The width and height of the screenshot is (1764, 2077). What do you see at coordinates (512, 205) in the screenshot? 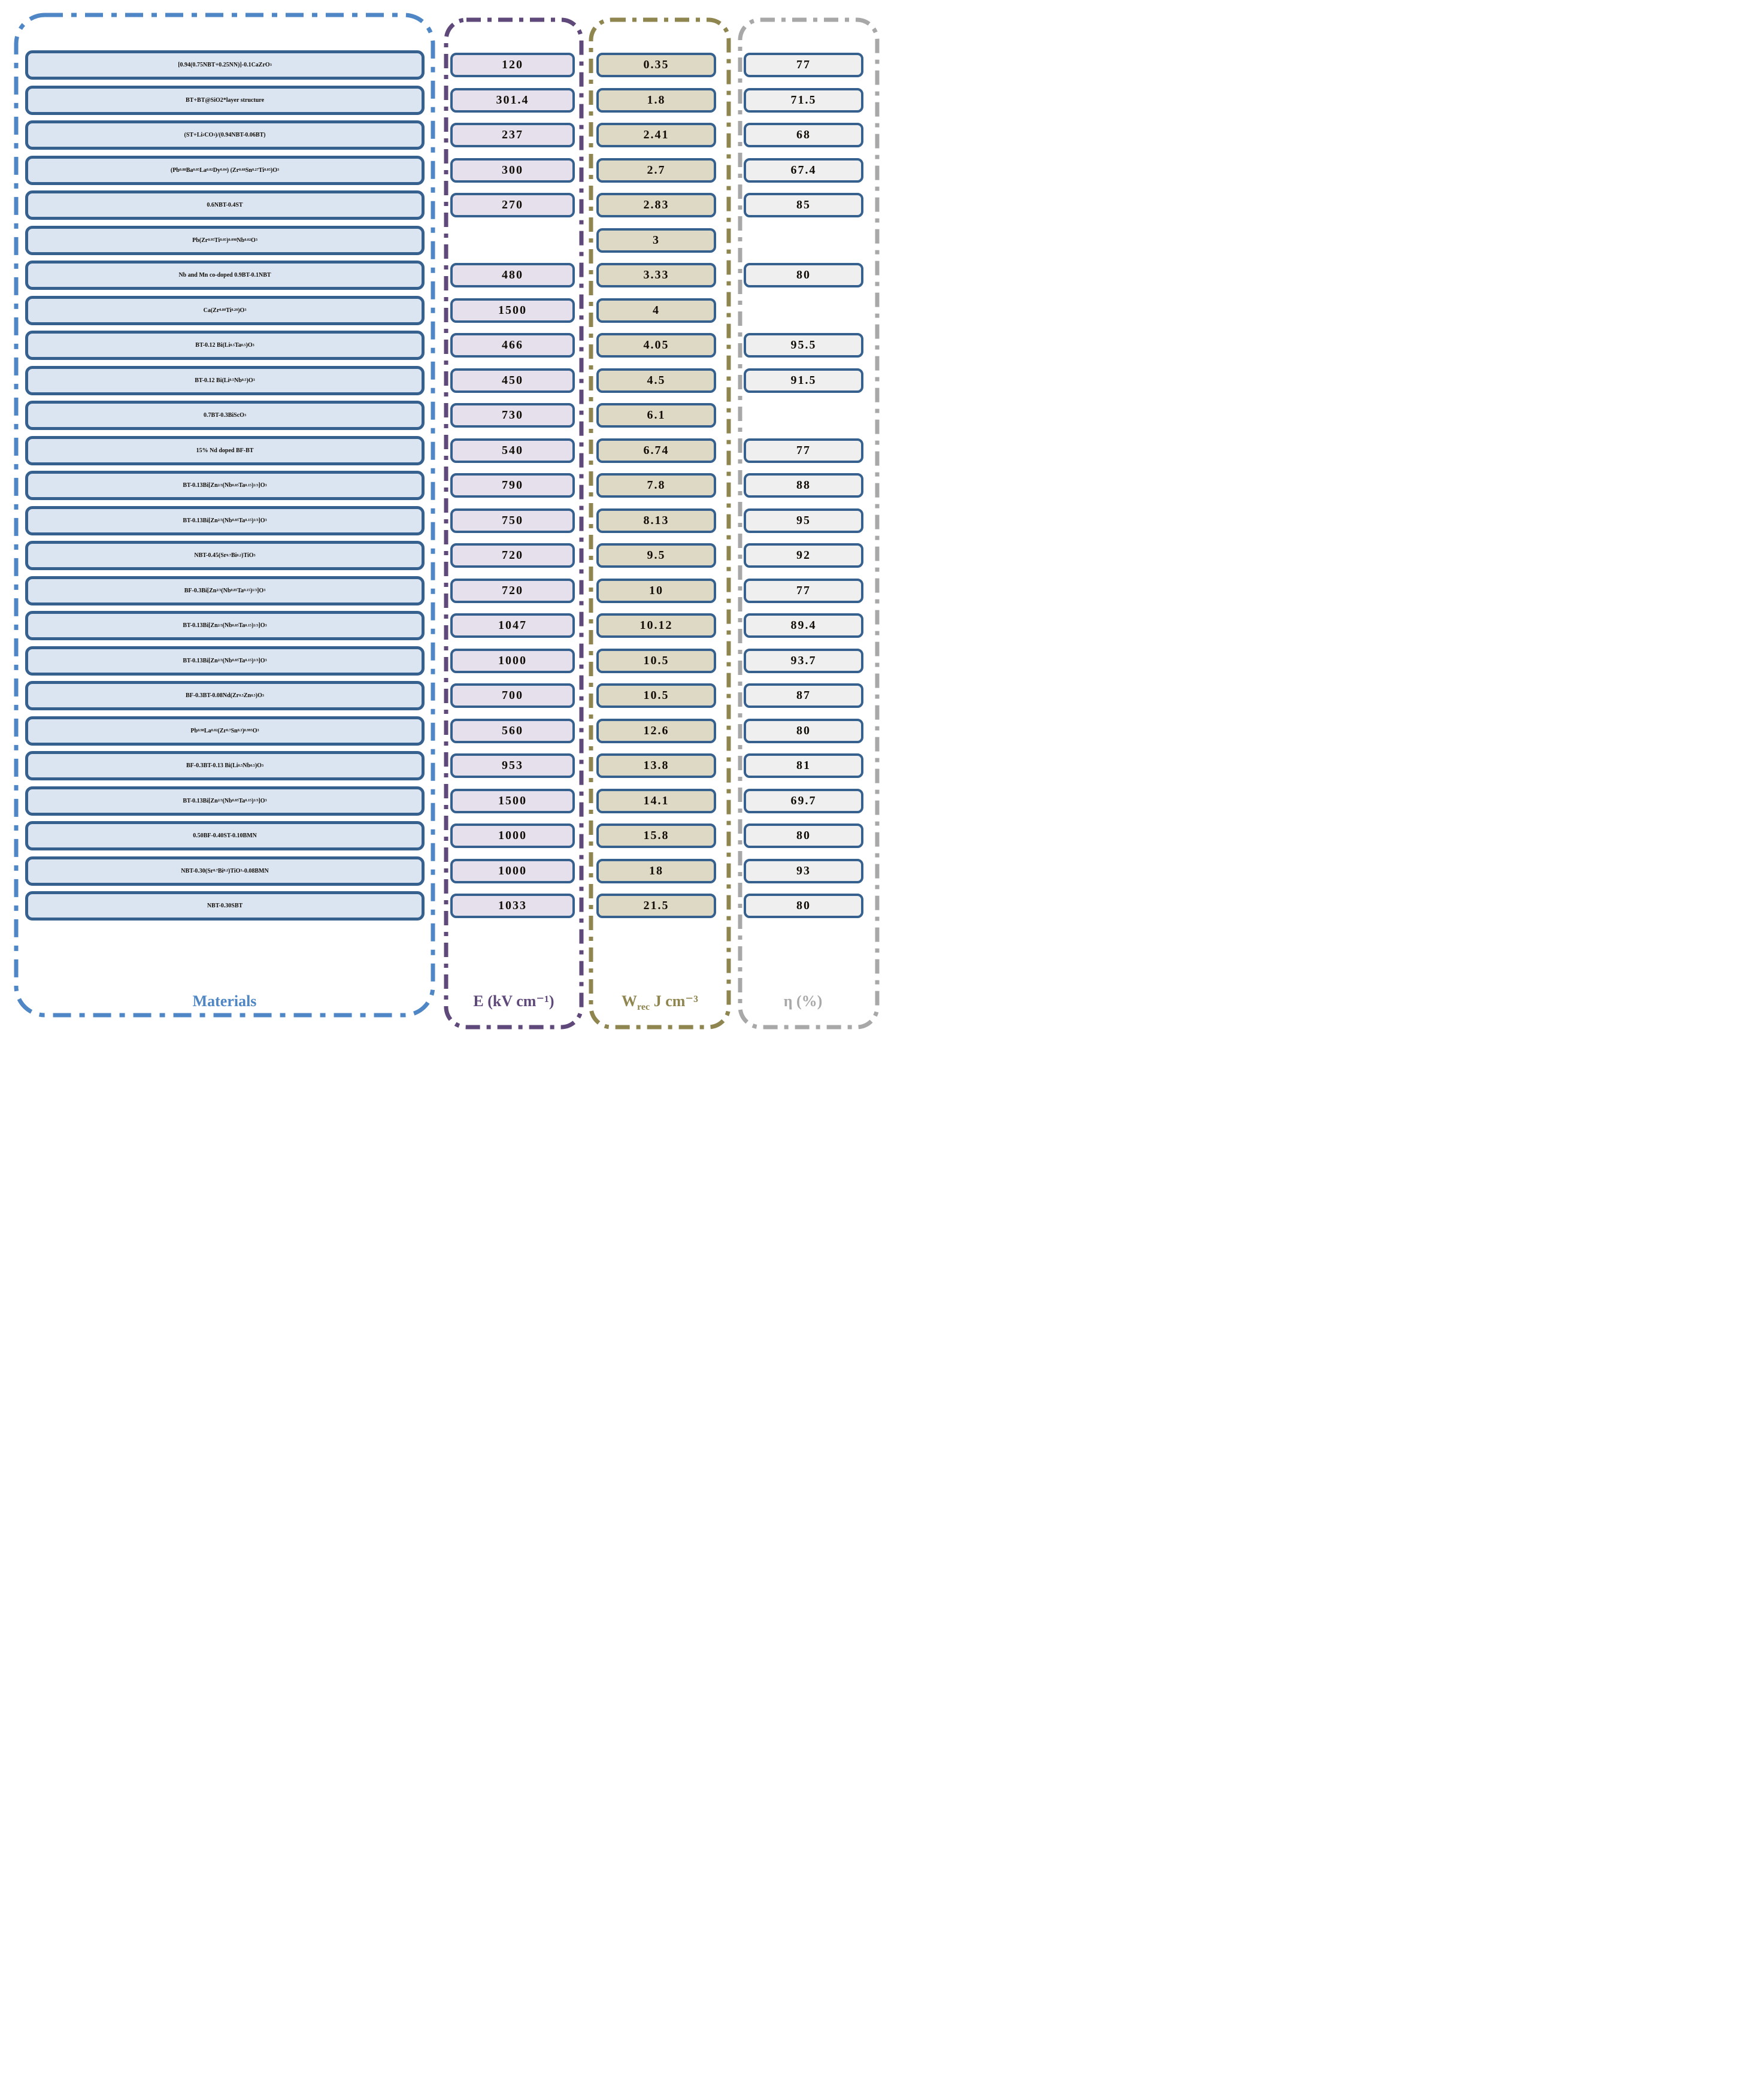
I see `e-value-box: 270` at bounding box center [512, 205].